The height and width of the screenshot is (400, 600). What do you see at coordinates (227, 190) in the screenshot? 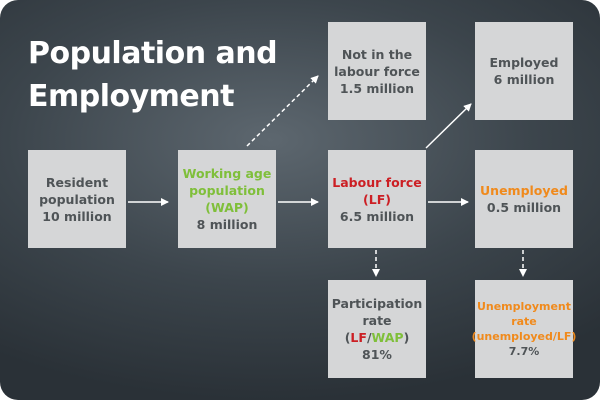
I see `wap-line-2: population` at bounding box center [227, 190].